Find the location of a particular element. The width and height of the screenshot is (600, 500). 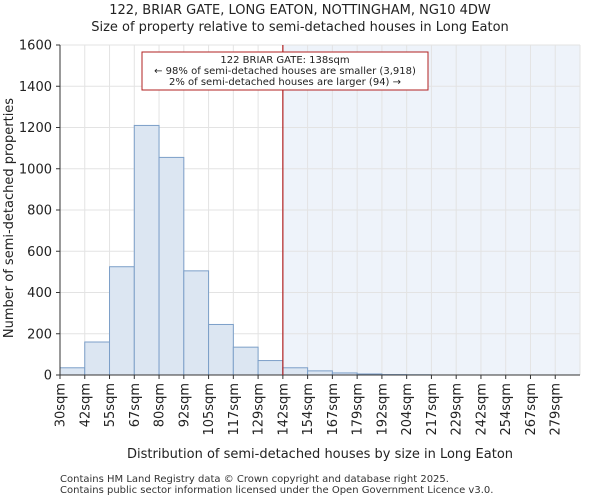

x-tick-label: 267sqm is located at coordinates (531, 409).